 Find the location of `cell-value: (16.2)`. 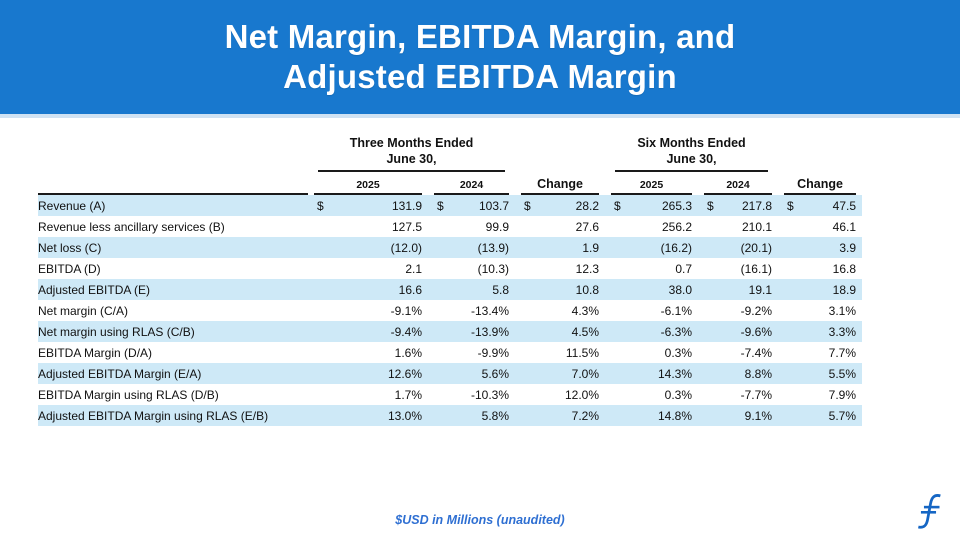

cell-value: (16.2) is located at coordinates (676, 247).